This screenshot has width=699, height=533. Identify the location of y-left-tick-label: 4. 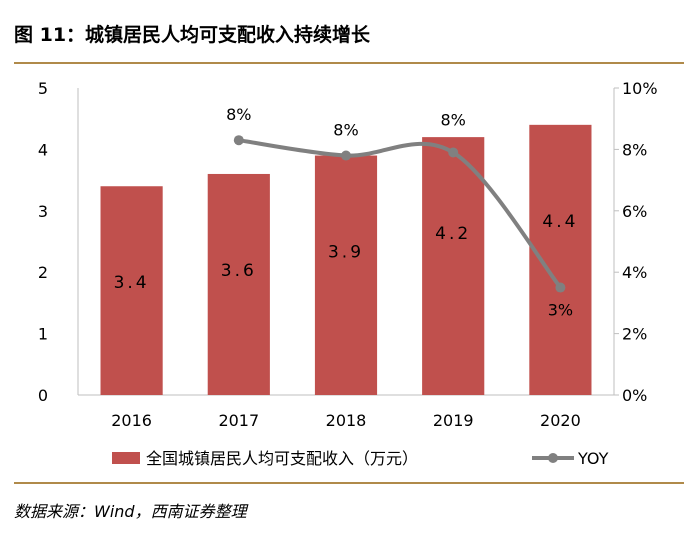
(43, 149).